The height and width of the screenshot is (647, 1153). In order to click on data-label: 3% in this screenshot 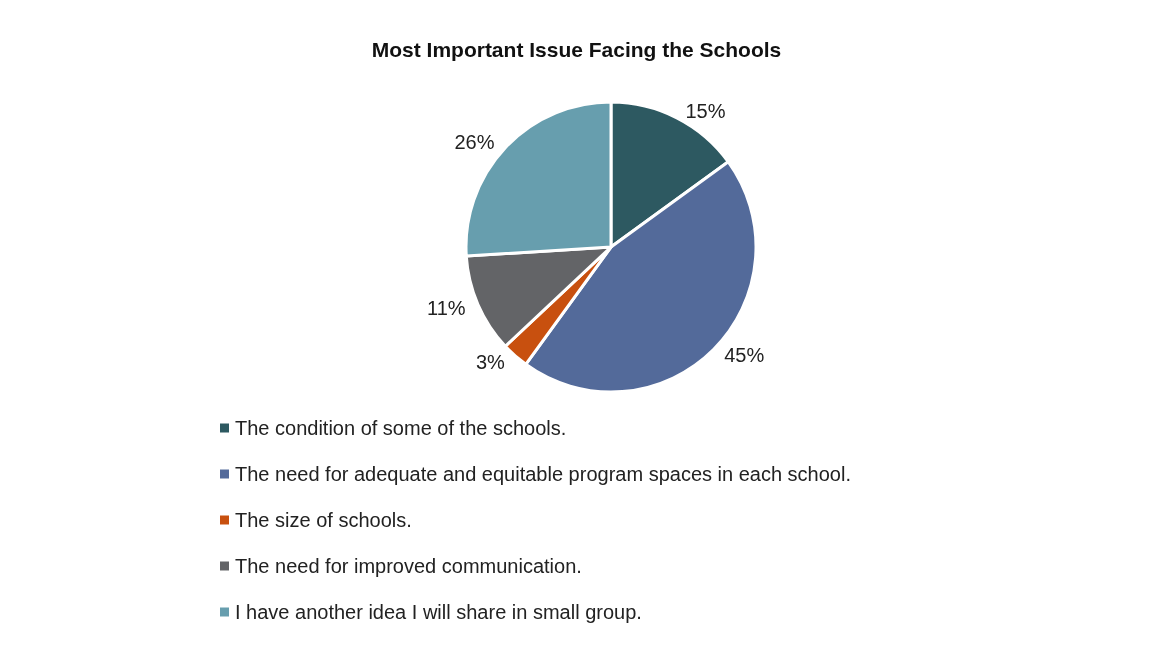, I will do `click(490, 361)`.